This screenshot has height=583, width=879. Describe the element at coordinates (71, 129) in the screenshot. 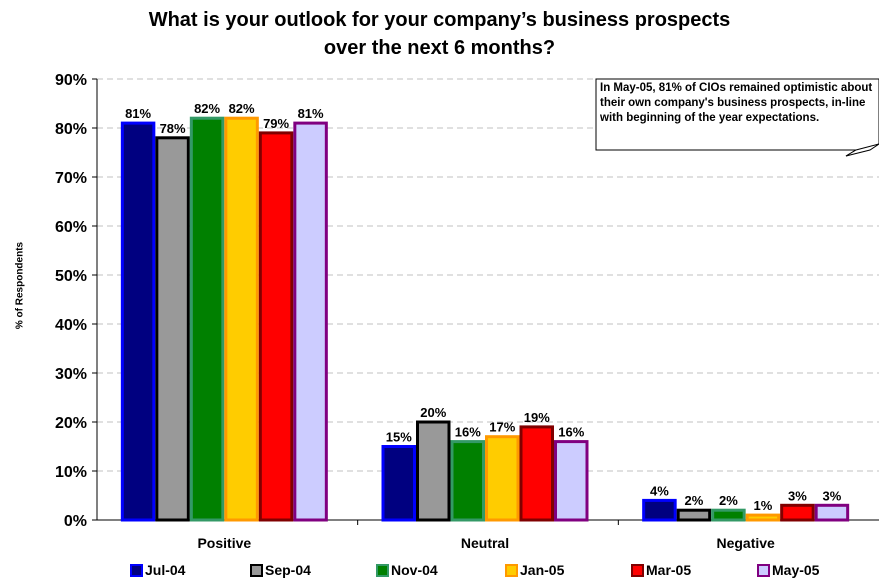

I see `y-tick-label: 80%` at that location.